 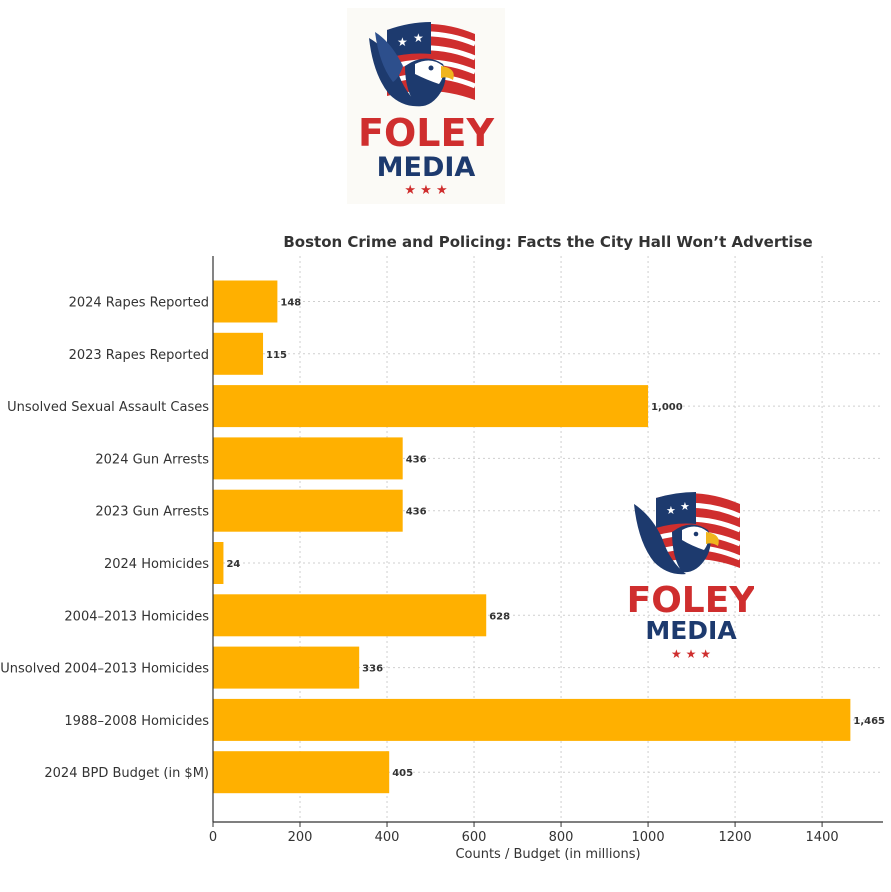 I want to click on x-tick-label: 1000, so click(x=648, y=837).